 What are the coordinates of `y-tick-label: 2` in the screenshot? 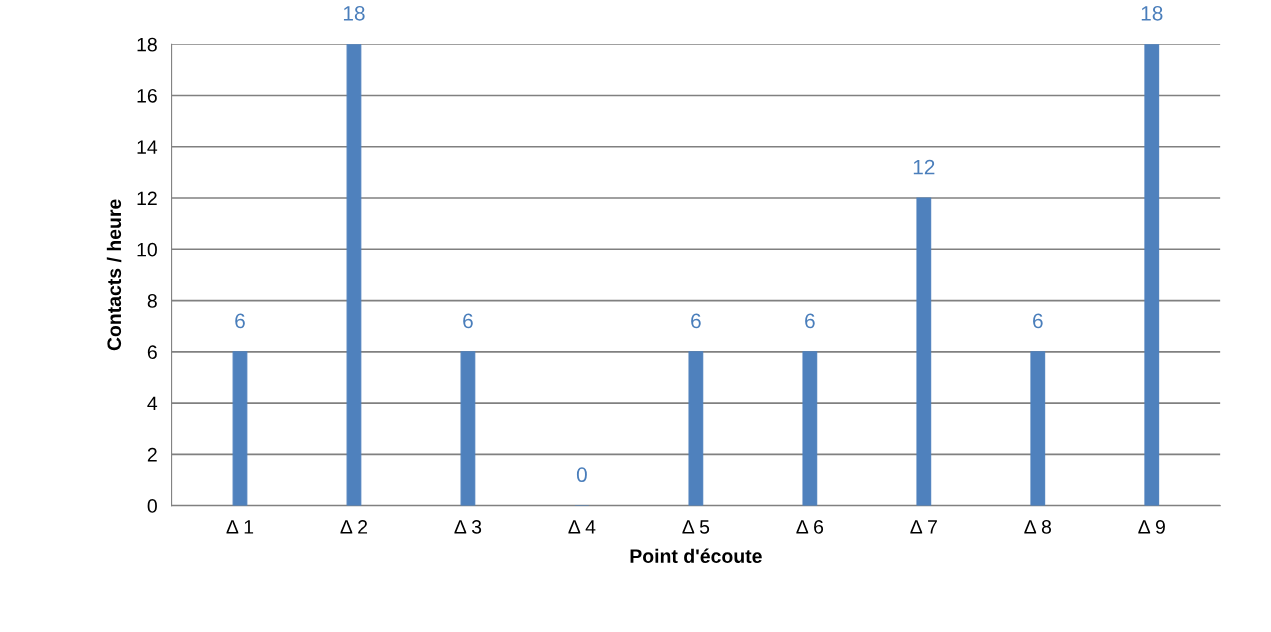 It's located at (152, 454).